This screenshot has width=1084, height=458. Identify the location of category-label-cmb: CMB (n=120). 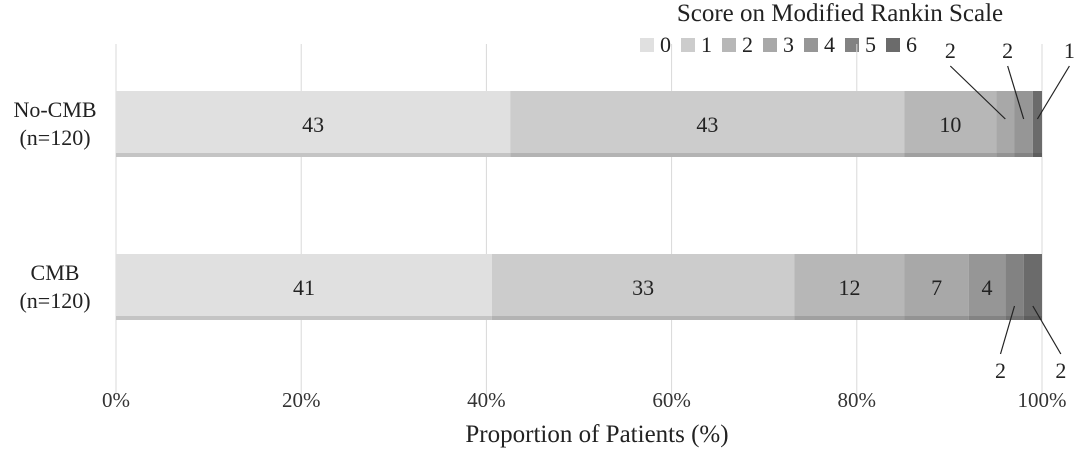
(55, 287).